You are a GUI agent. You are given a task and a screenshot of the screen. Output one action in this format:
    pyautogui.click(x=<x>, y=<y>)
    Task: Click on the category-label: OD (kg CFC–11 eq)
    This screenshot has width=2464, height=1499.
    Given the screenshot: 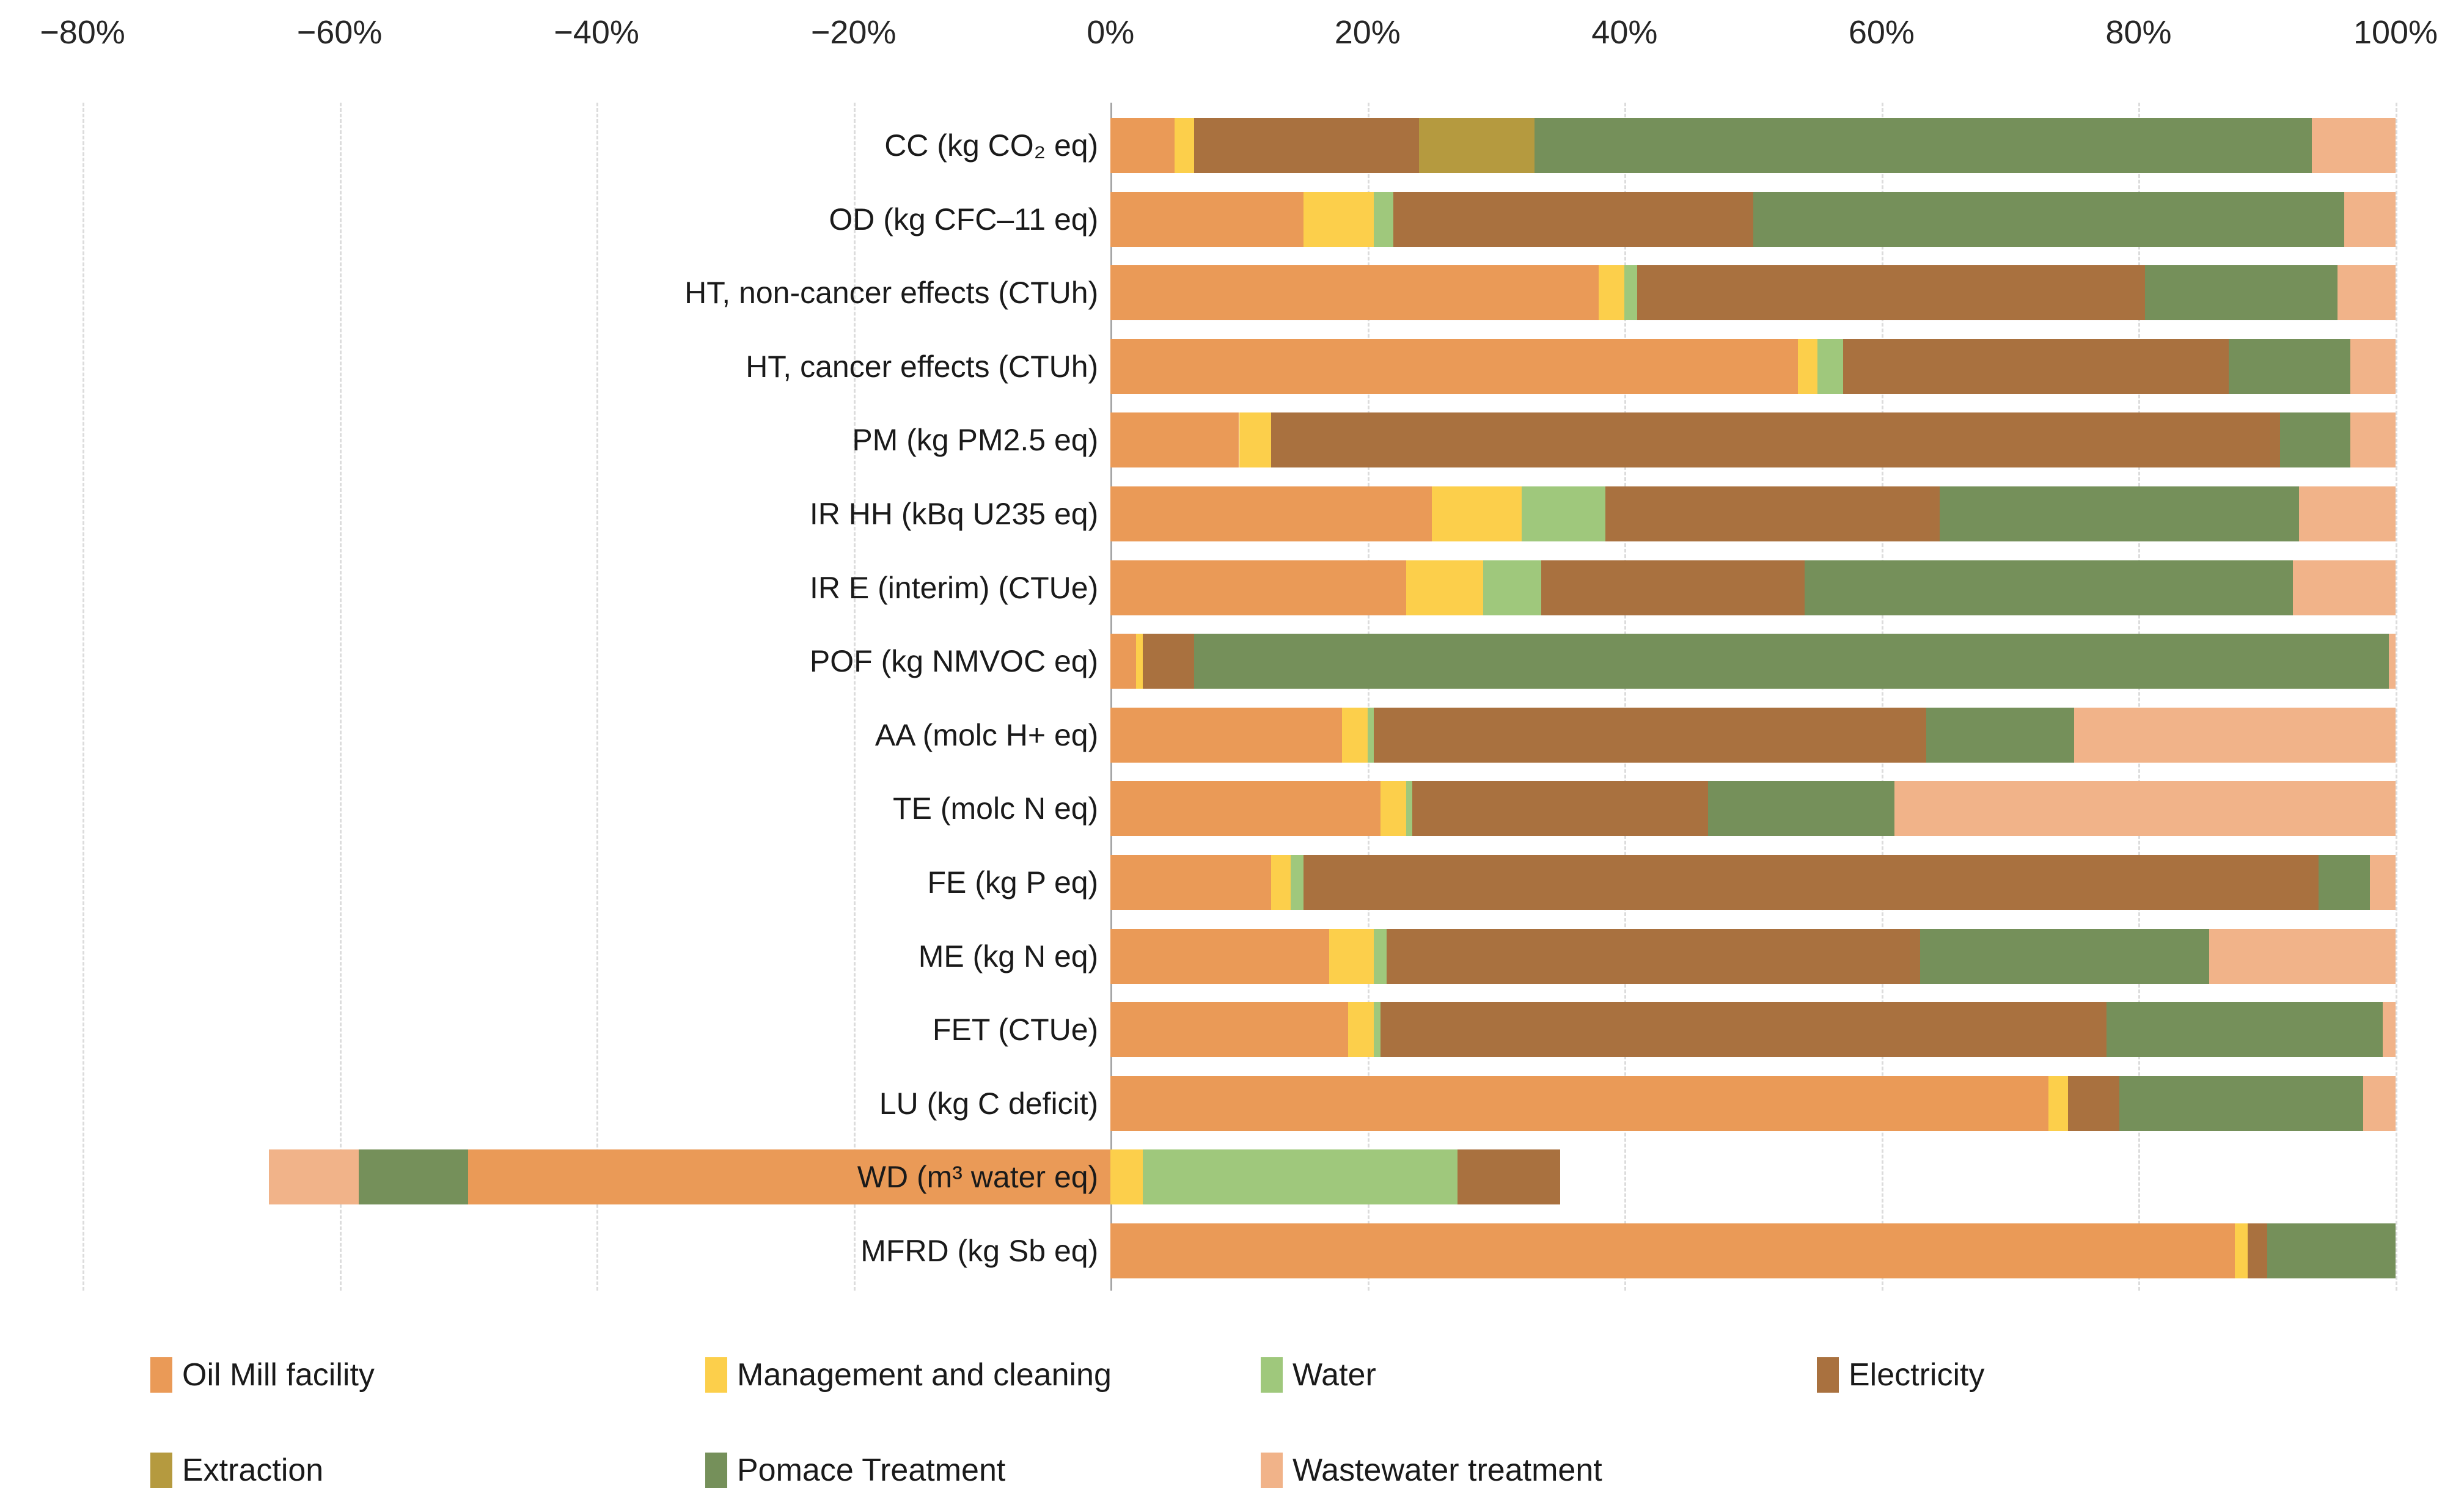 What is the action you would take?
    pyautogui.click(x=964, y=219)
    